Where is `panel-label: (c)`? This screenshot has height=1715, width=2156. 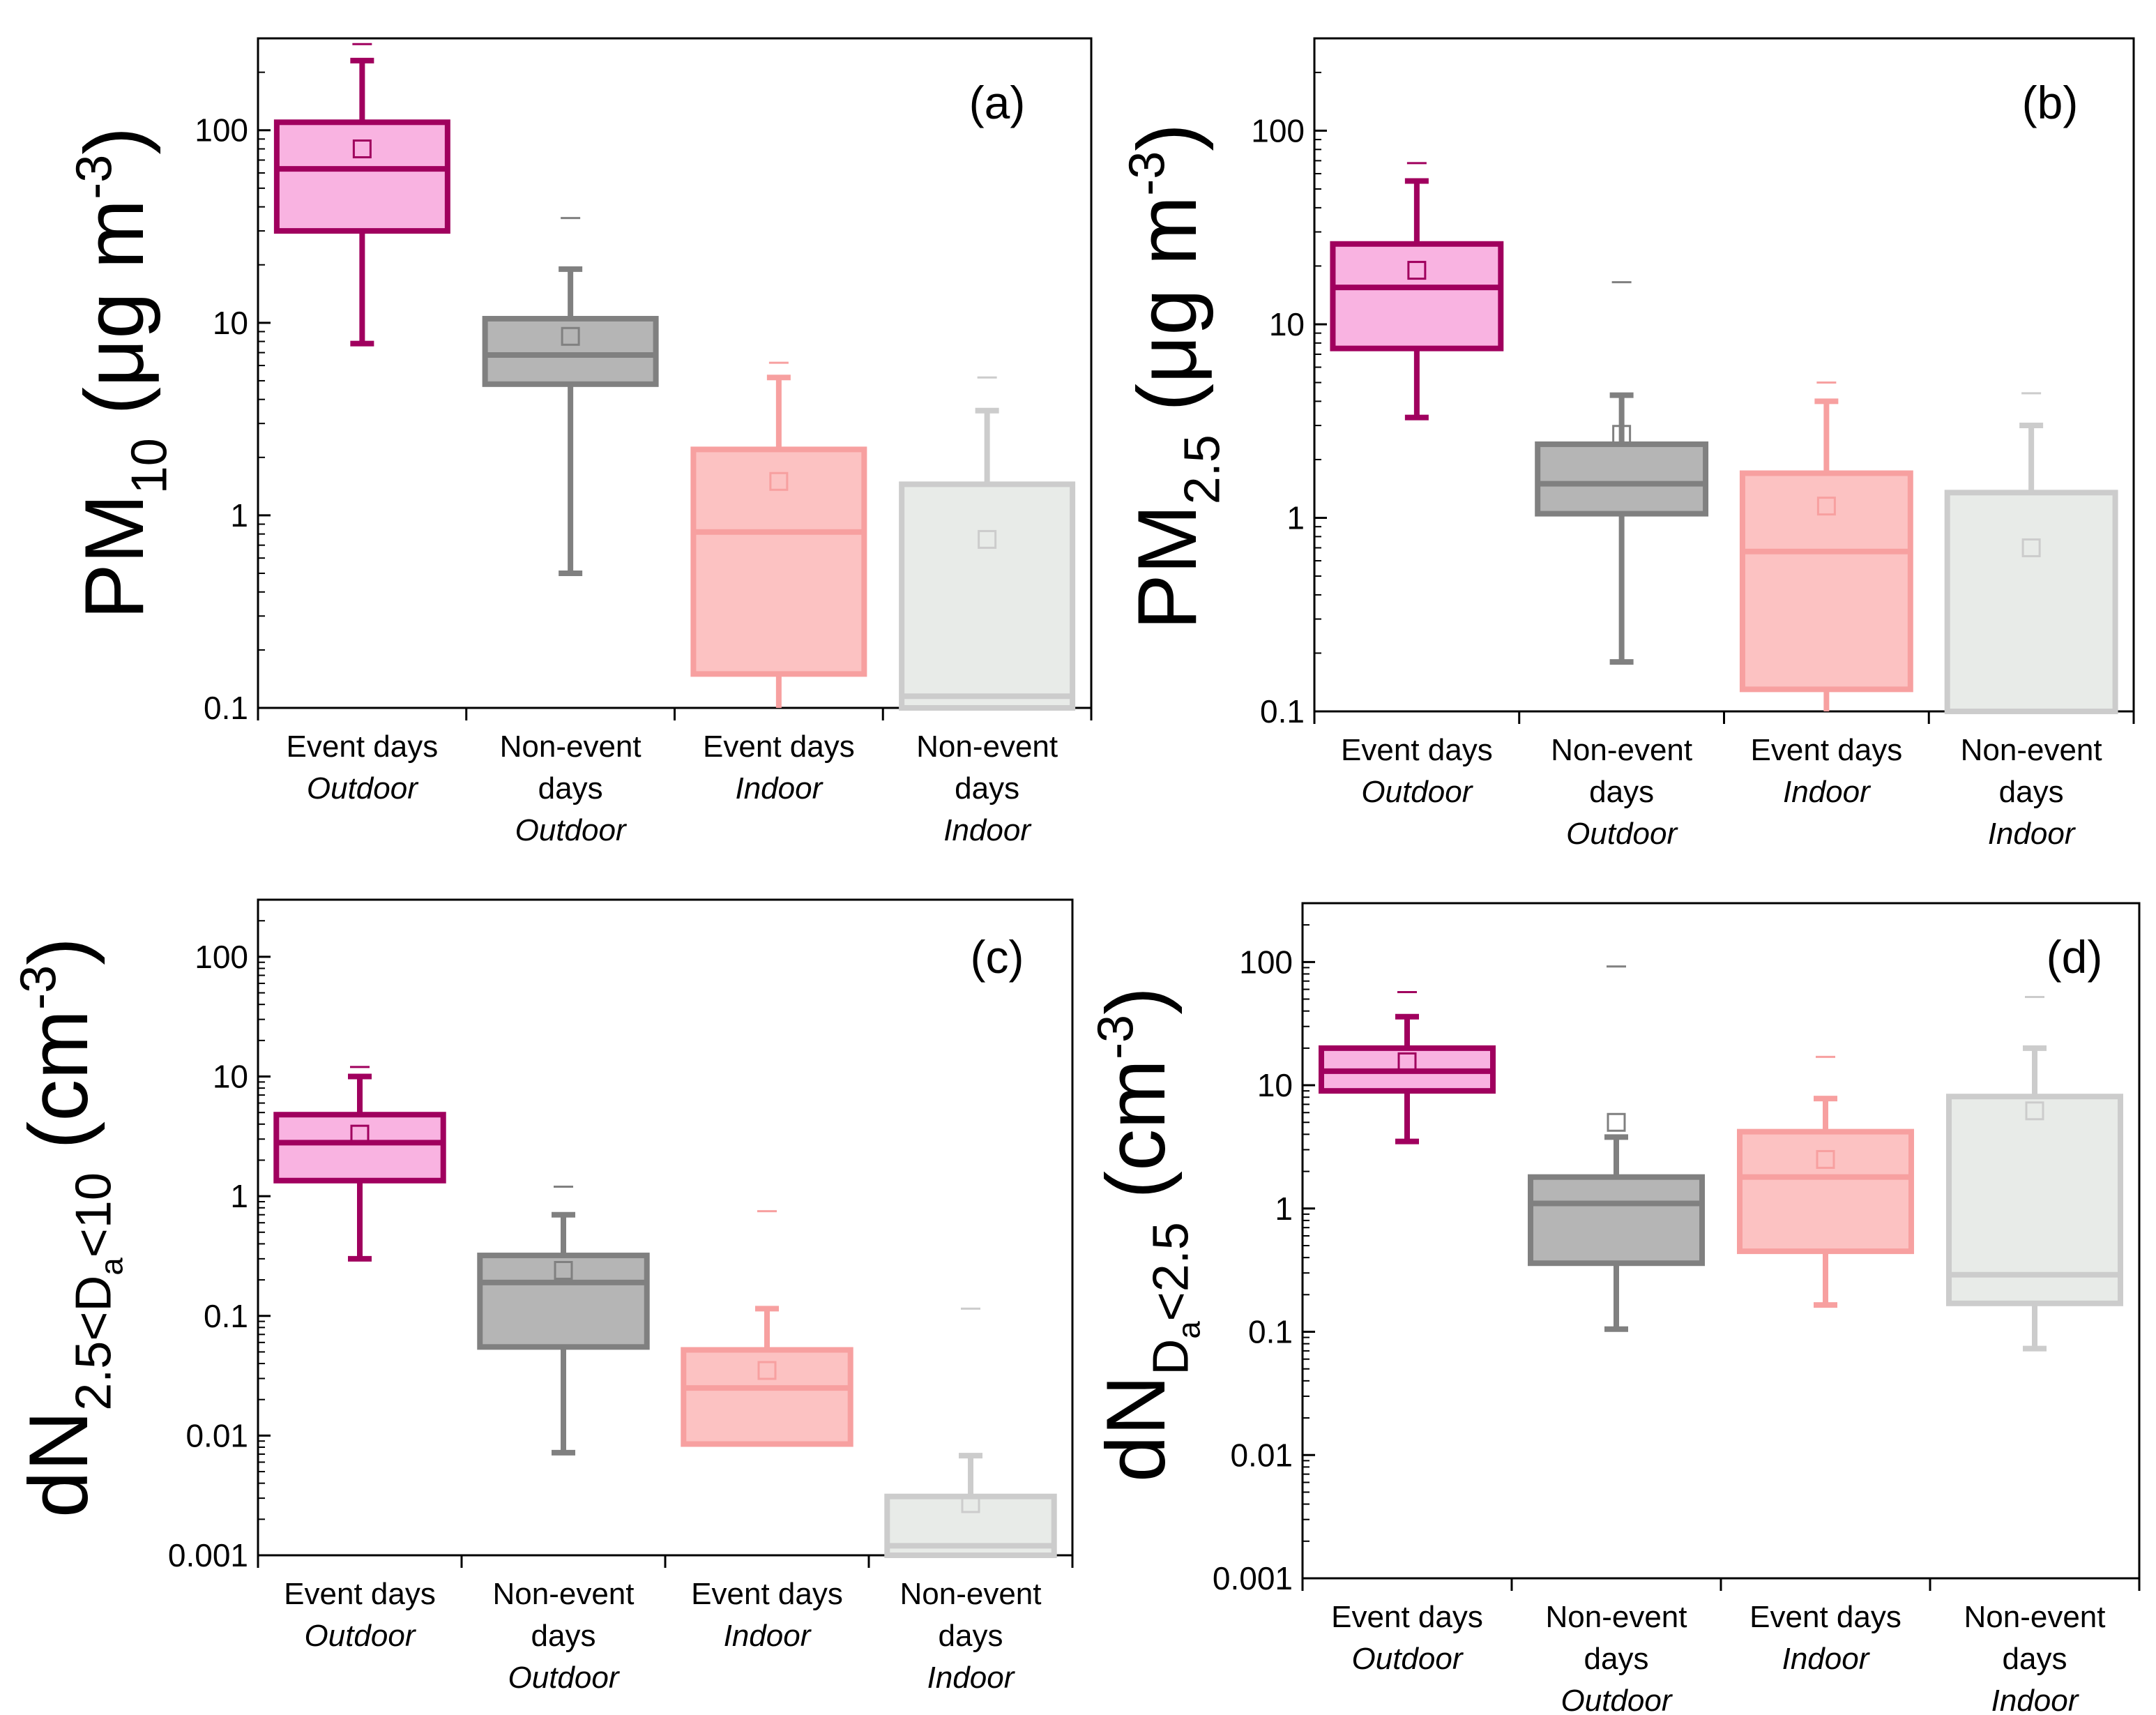 panel-label: (c) is located at coordinates (997, 957).